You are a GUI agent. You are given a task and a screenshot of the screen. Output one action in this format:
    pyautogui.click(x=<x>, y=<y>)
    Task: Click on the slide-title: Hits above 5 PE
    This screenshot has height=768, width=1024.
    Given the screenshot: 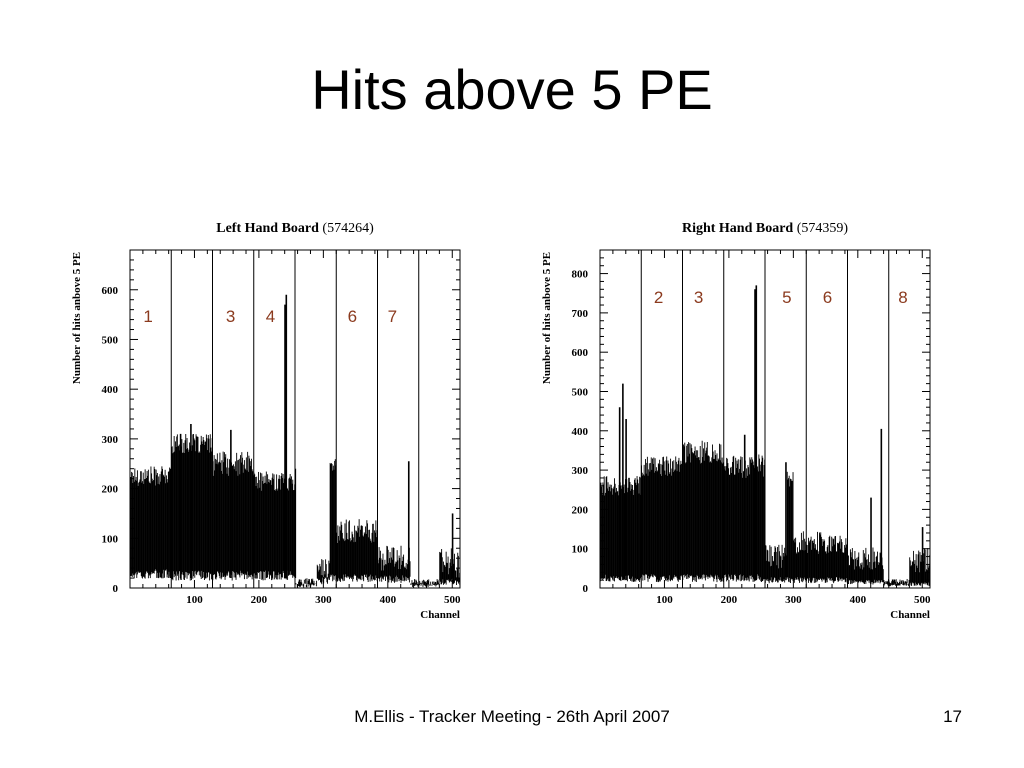 What is the action you would take?
    pyautogui.click(x=512, y=89)
    